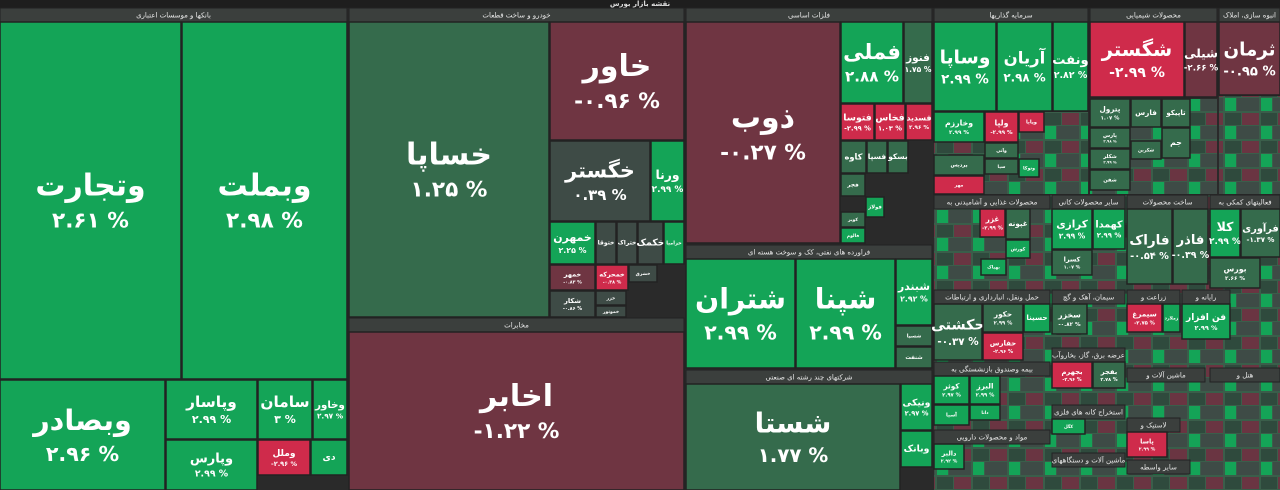 This screenshot has width=1280, height=490. What do you see at coordinates (516, 326) in the screenshot?
I see `sector-title: مخابرات` at bounding box center [516, 326].